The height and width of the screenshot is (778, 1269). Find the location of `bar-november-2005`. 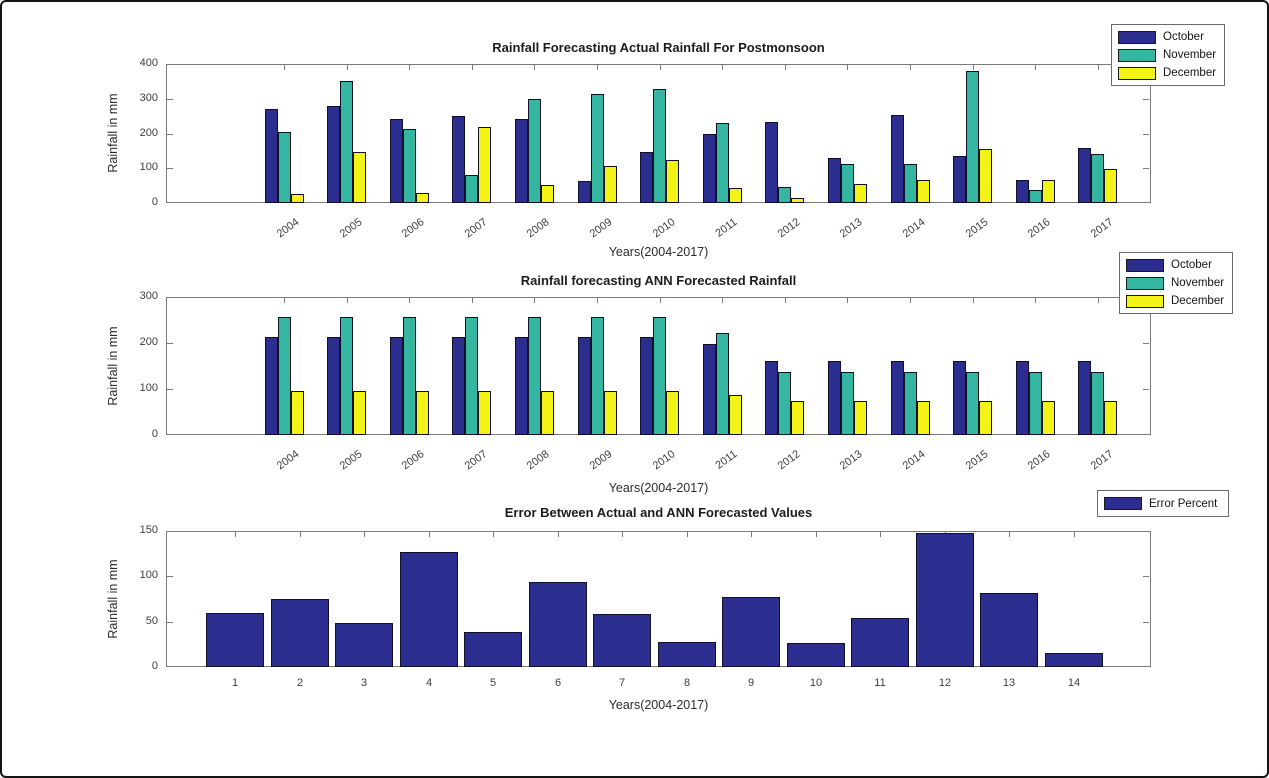

bar-november-2005 is located at coordinates (346, 142).